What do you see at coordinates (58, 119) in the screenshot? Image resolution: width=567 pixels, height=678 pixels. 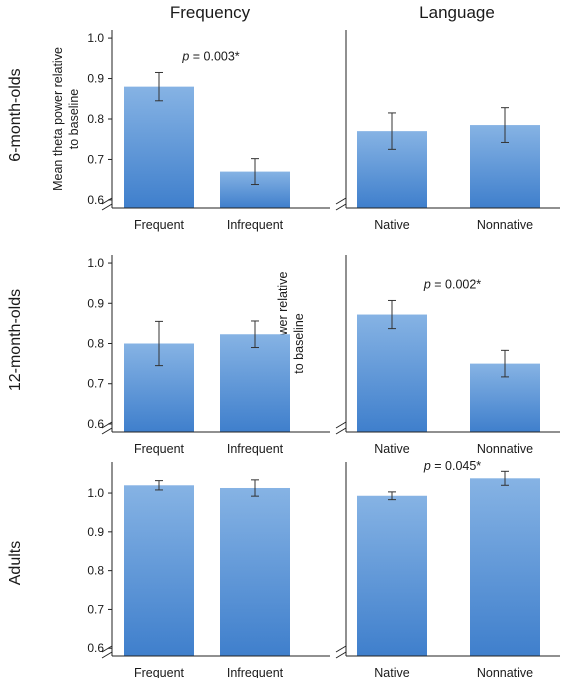 I see `y-axis-label: Mean theta power relative` at bounding box center [58, 119].